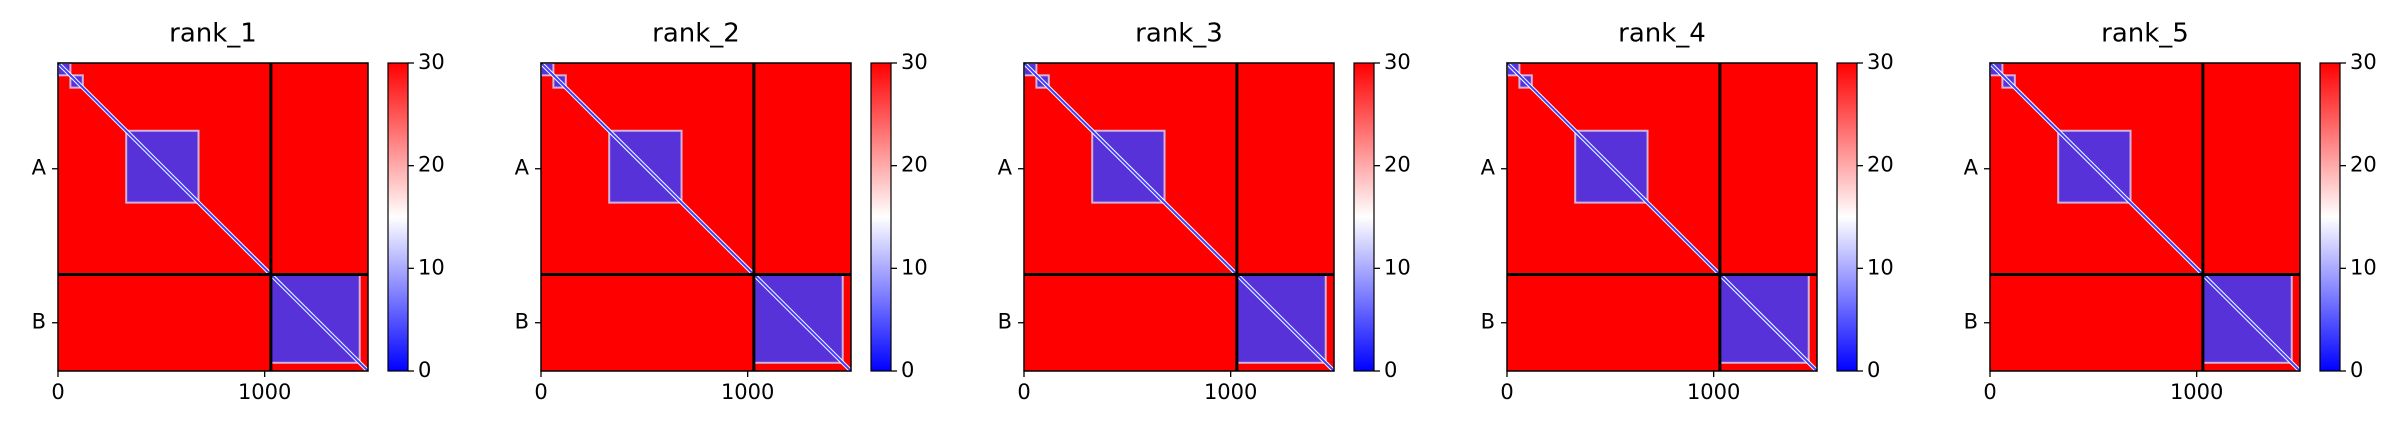 The height and width of the screenshot is (438, 2401). I want to click on subplot-title: rank_3, so click(1179, 34).